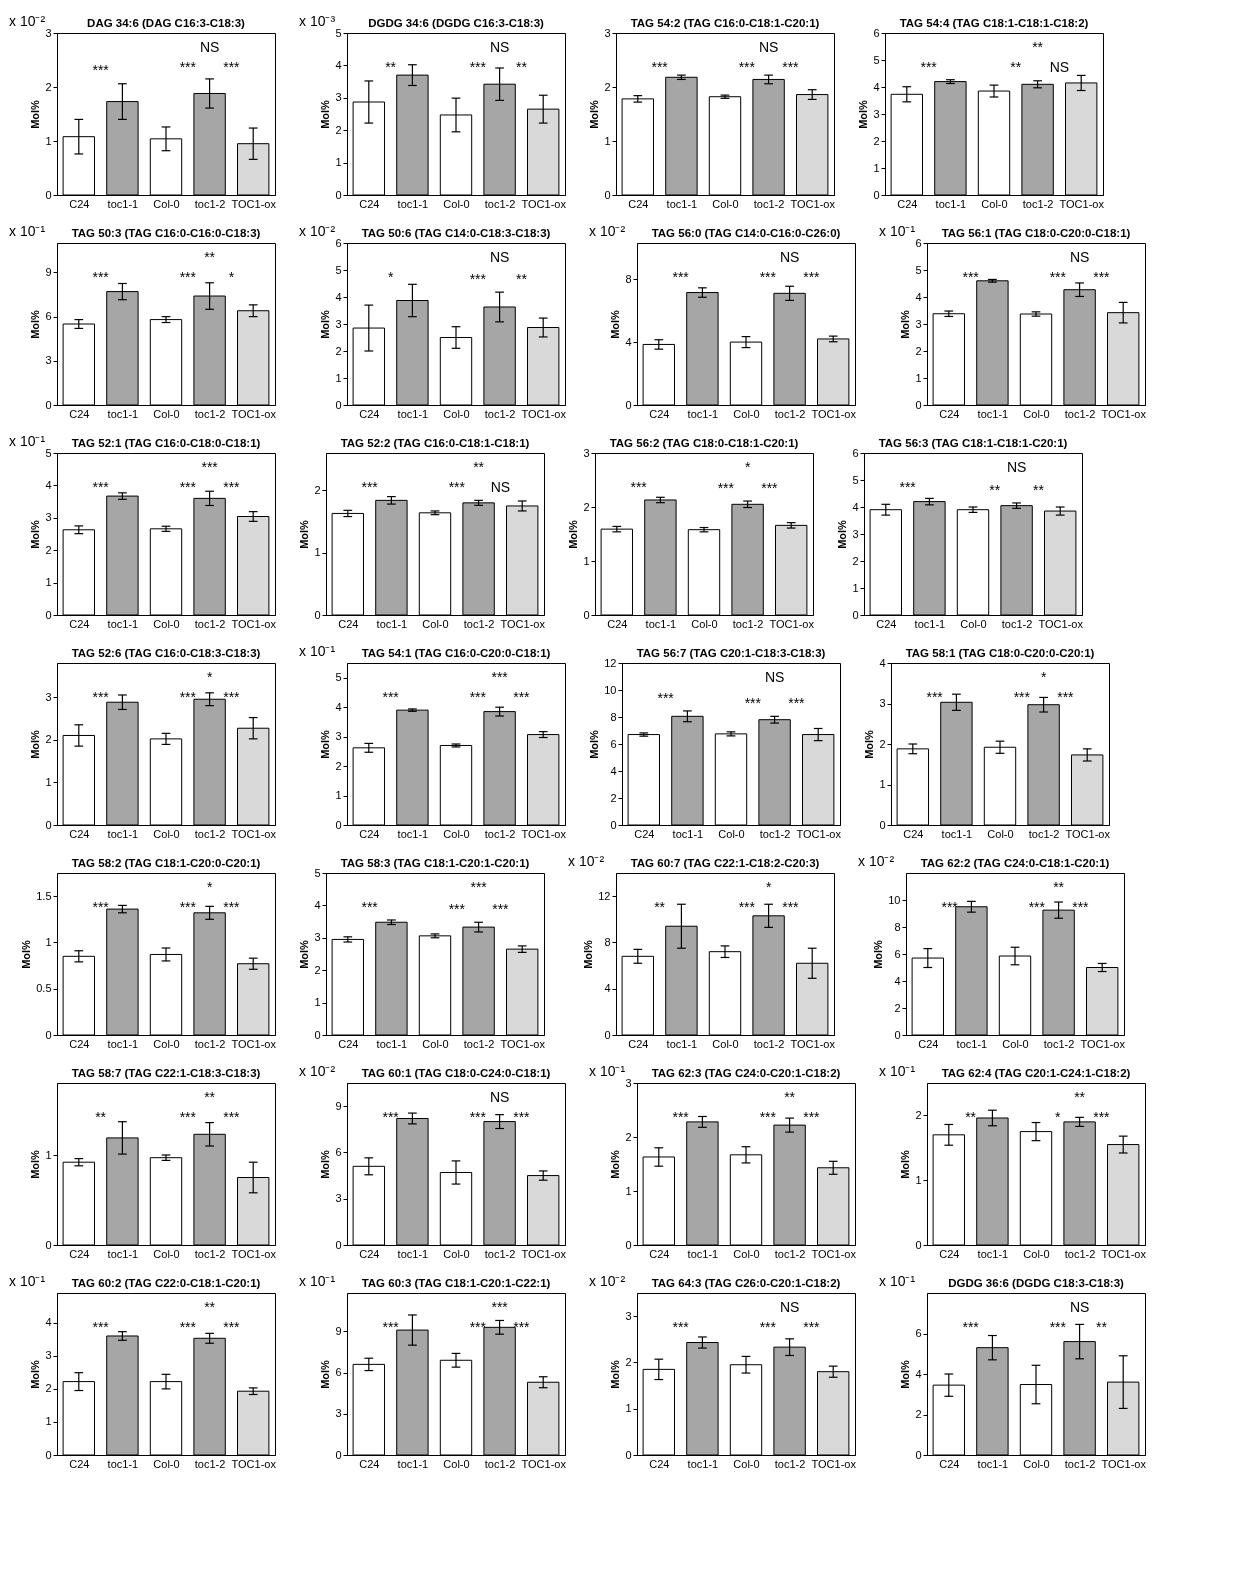  Describe the element at coordinates (166, 23) in the screenshot. I see `chart-title: DAG 34:6 (DAG C16:3-C18:3)` at that location.